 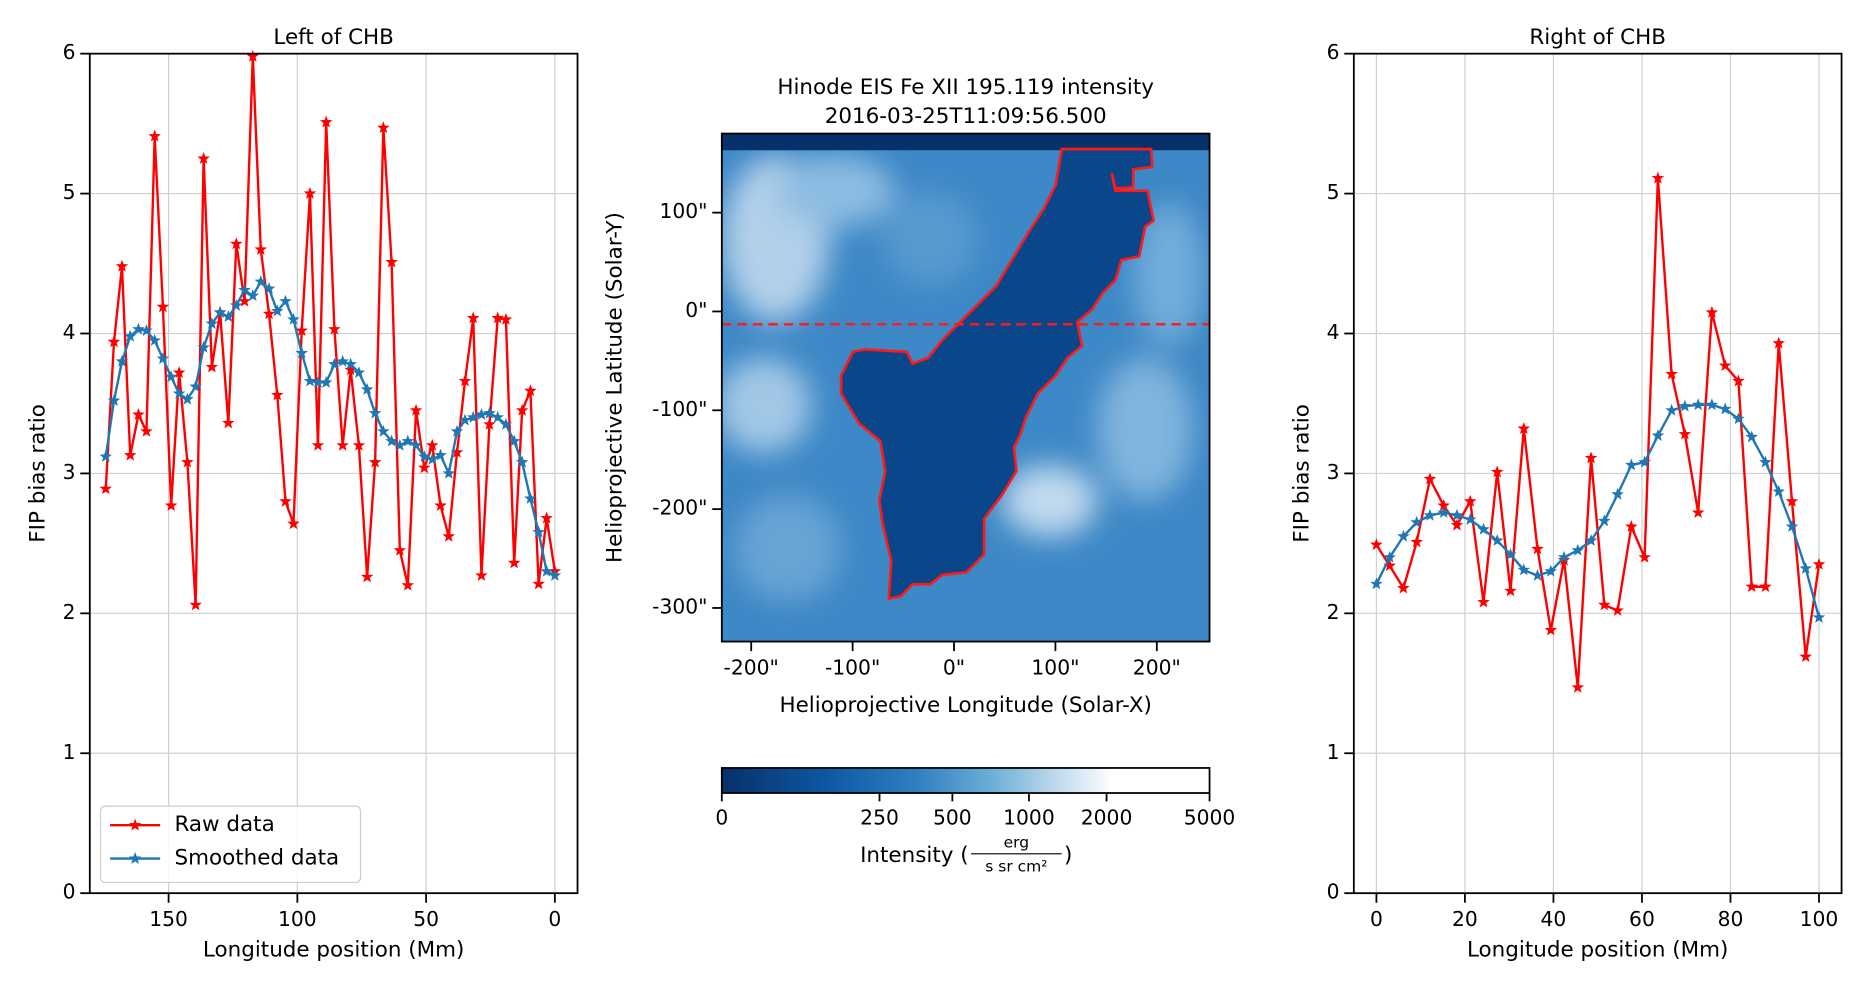 What do you see at coordinates (679, 409) in the screenshot?
I see `y-tick-label: -100"` at bounding box center [679, 409].